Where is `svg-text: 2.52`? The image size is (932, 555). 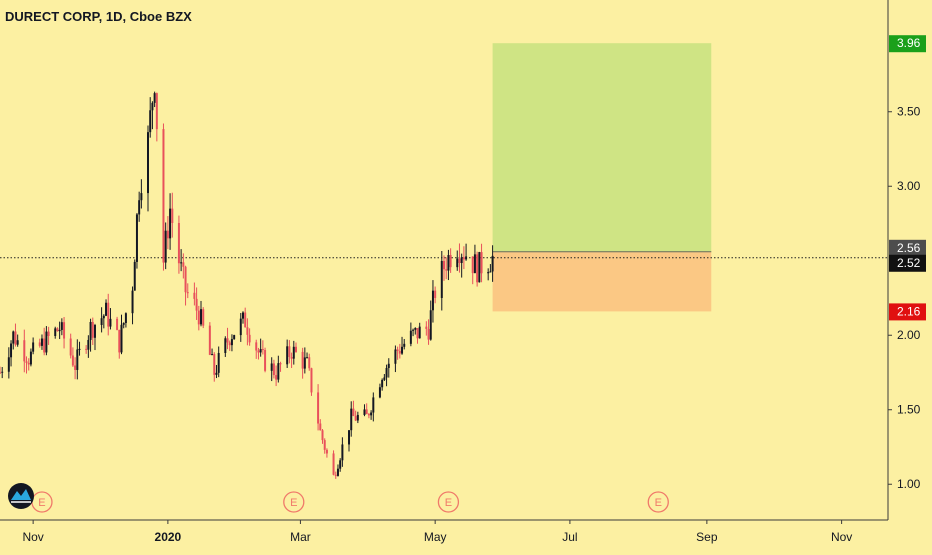 svg-text: 2.52 is located at coordinates (909, 263).